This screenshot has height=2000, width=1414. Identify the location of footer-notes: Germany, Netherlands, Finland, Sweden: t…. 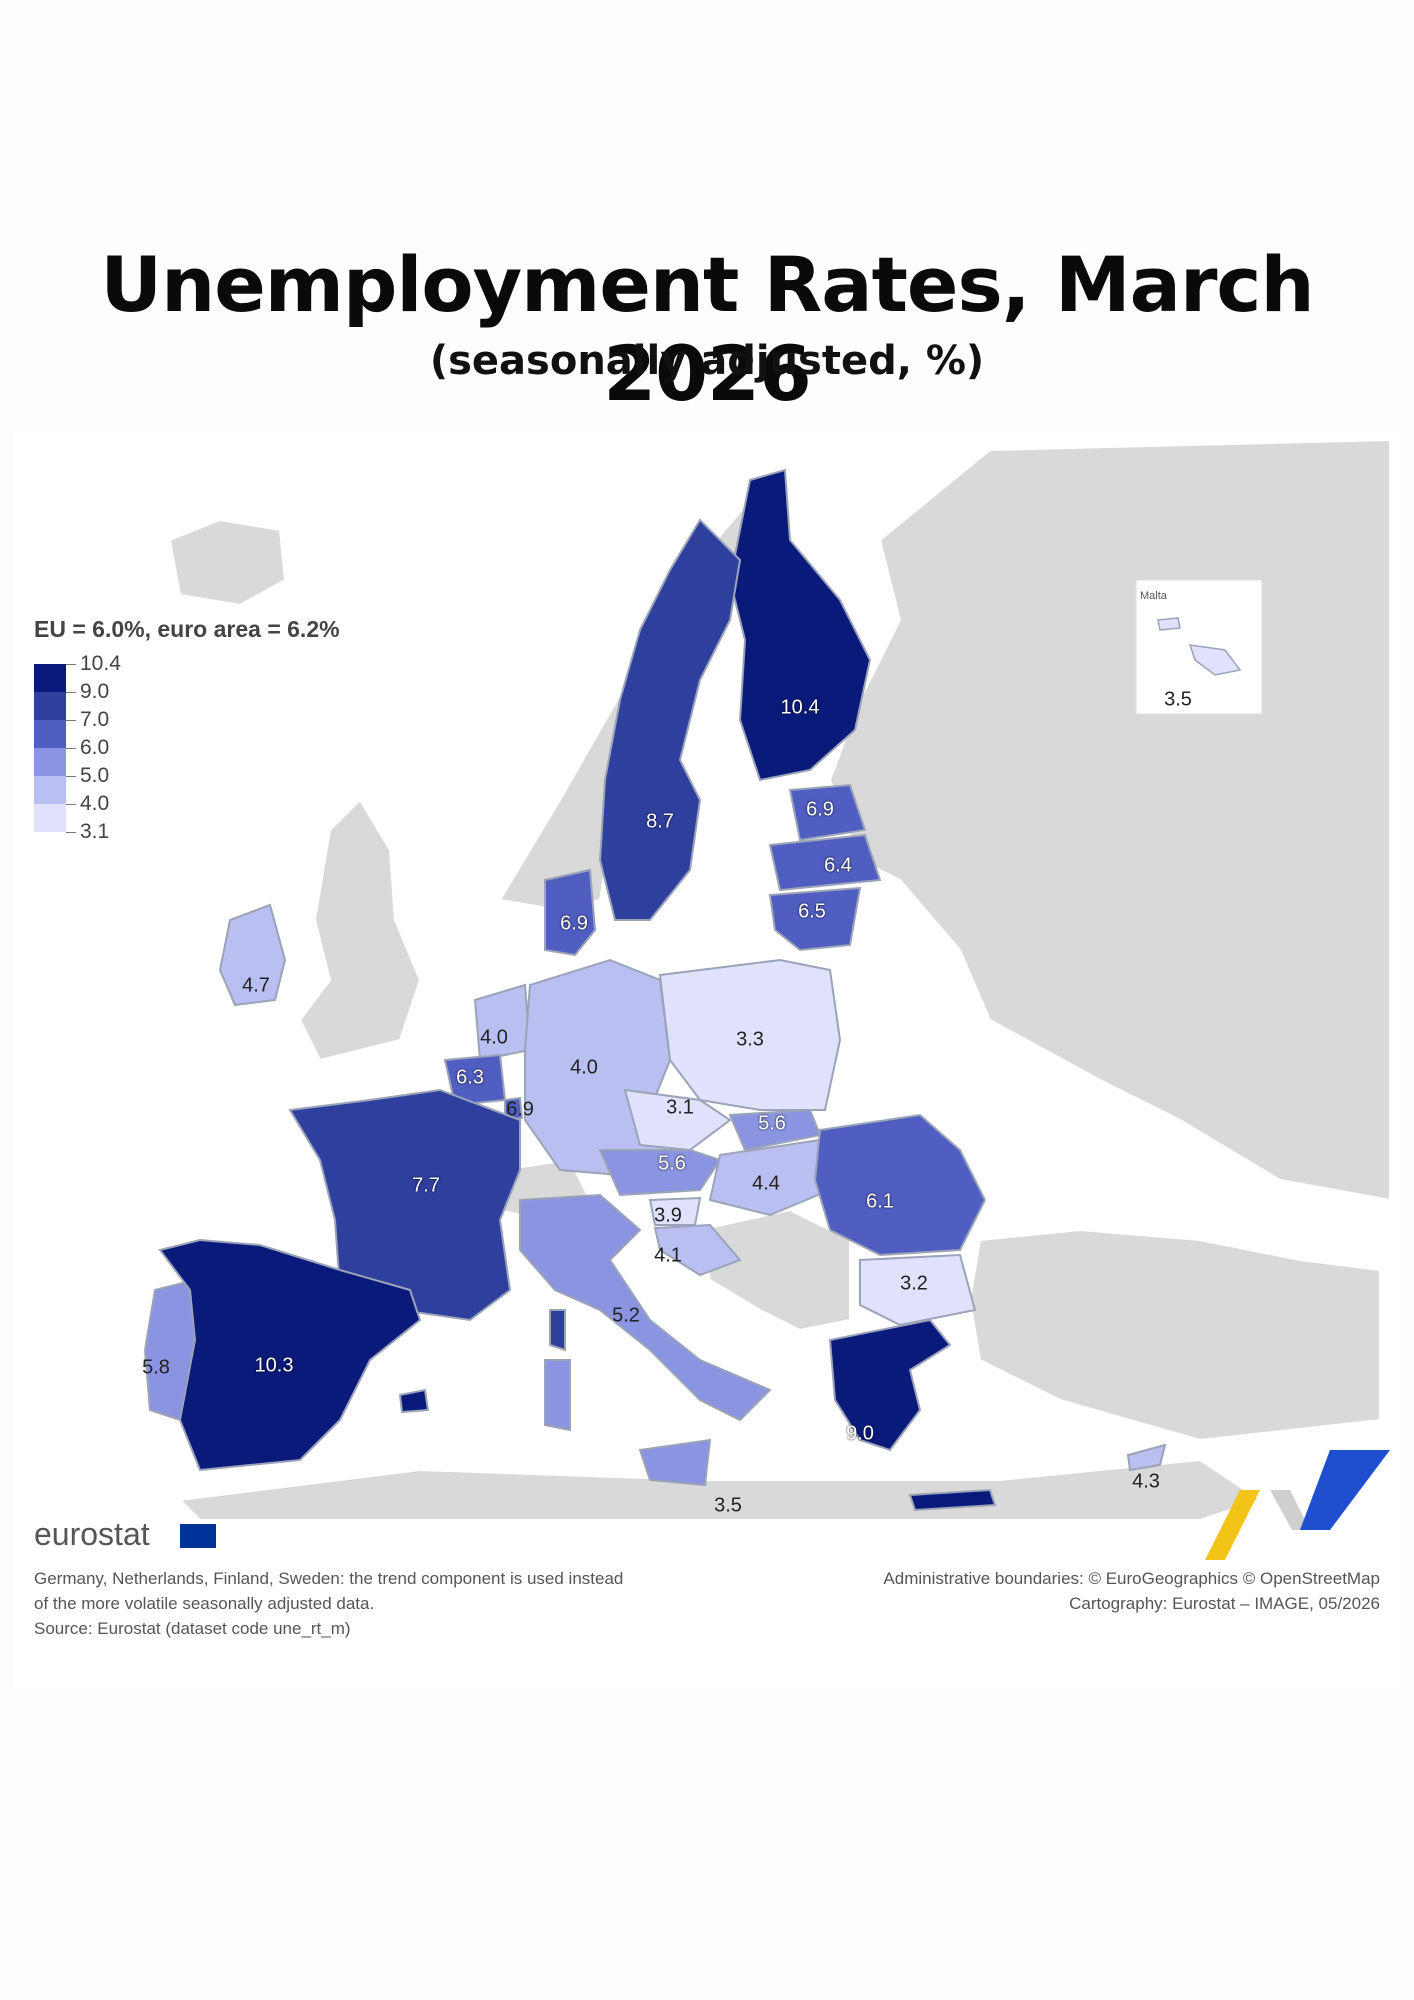
(384, 1603).